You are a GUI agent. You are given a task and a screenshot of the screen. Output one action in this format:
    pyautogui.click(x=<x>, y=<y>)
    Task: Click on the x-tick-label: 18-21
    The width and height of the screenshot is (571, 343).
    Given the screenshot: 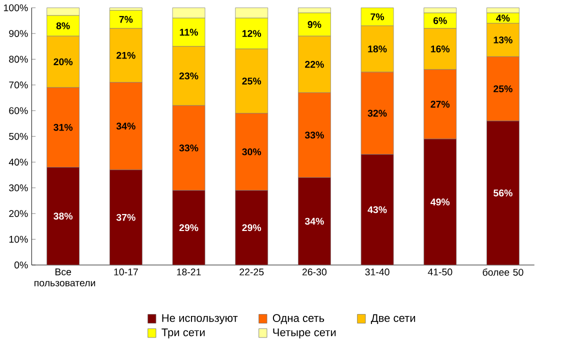 What is the action you would take?
    pyautogui.click(x=189, y=272)
    